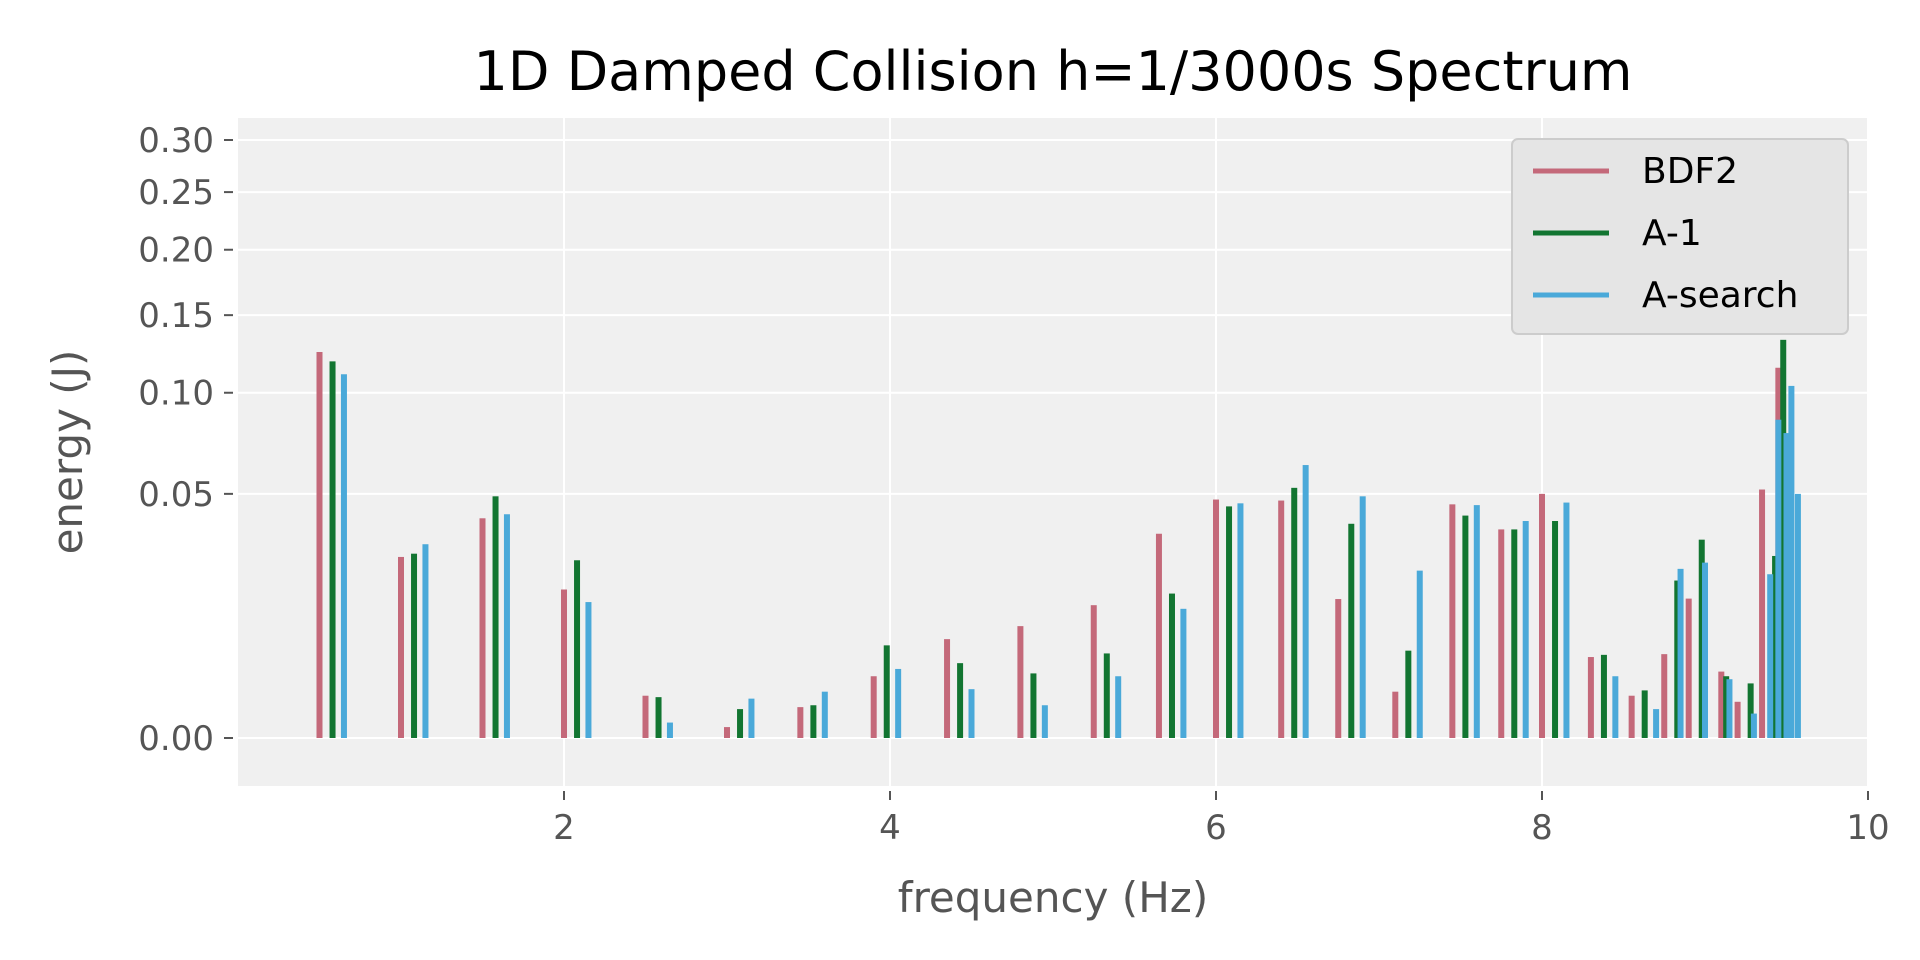 This screenshot has height=960, width=1920. Describe the element at coordinates (1720, 295) in the screenshot. I see `legend-label-a-search: A-search` at that location.